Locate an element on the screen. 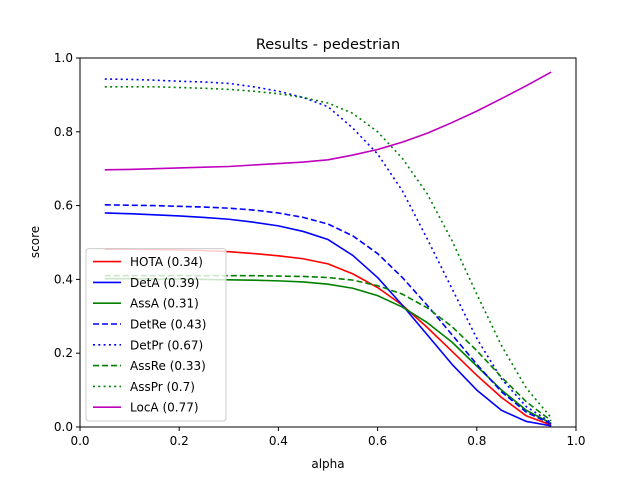 This screenshot has height=480, width=640. legend-box is located at coordinates (156, 335).